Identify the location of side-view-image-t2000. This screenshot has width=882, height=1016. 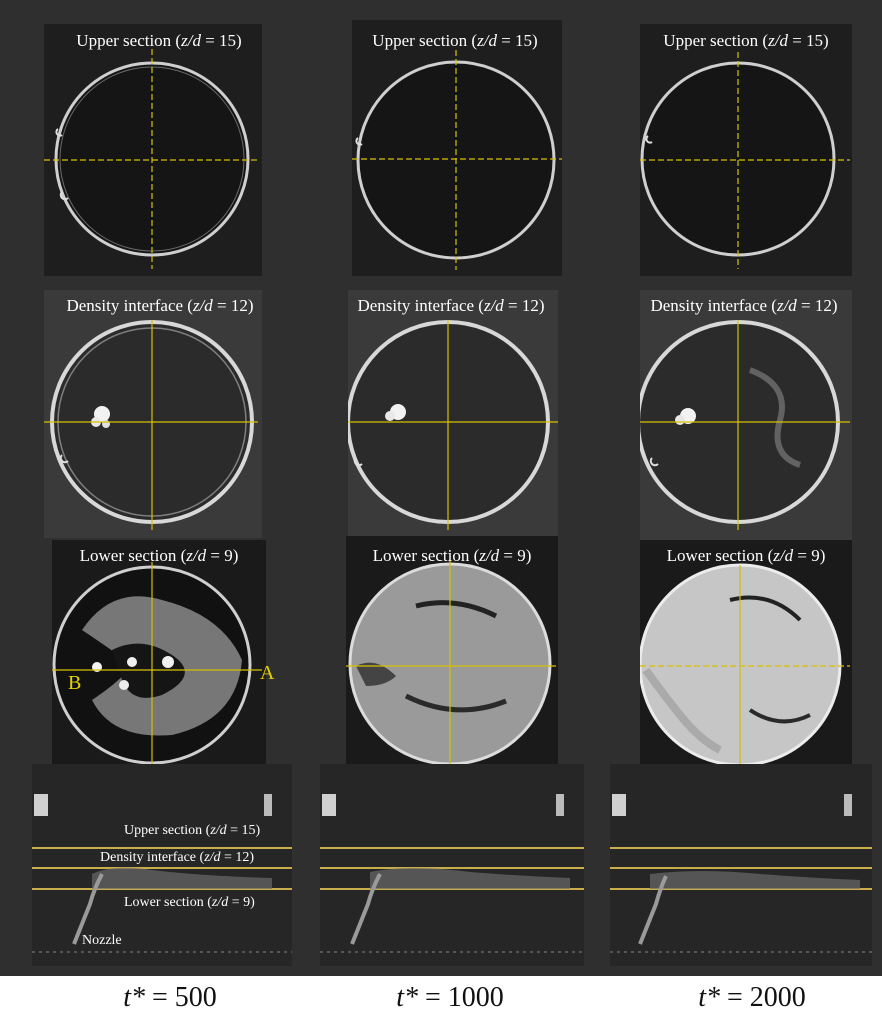
(741, 865).